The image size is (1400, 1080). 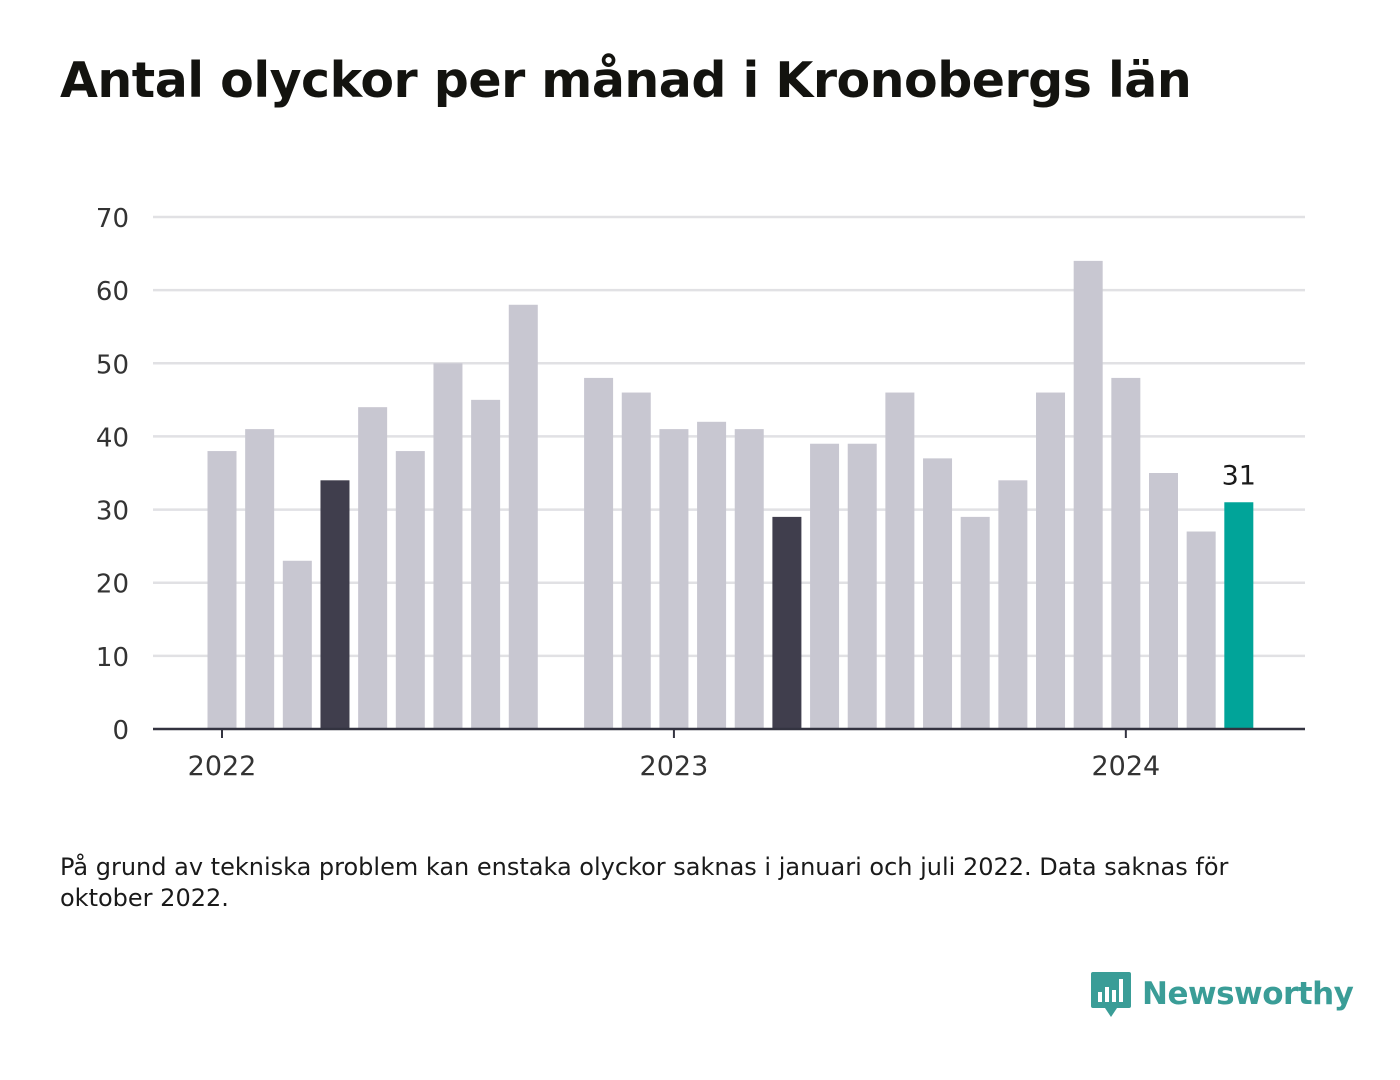 I want to click on data-label: 31, so click(x=1239, y=475).